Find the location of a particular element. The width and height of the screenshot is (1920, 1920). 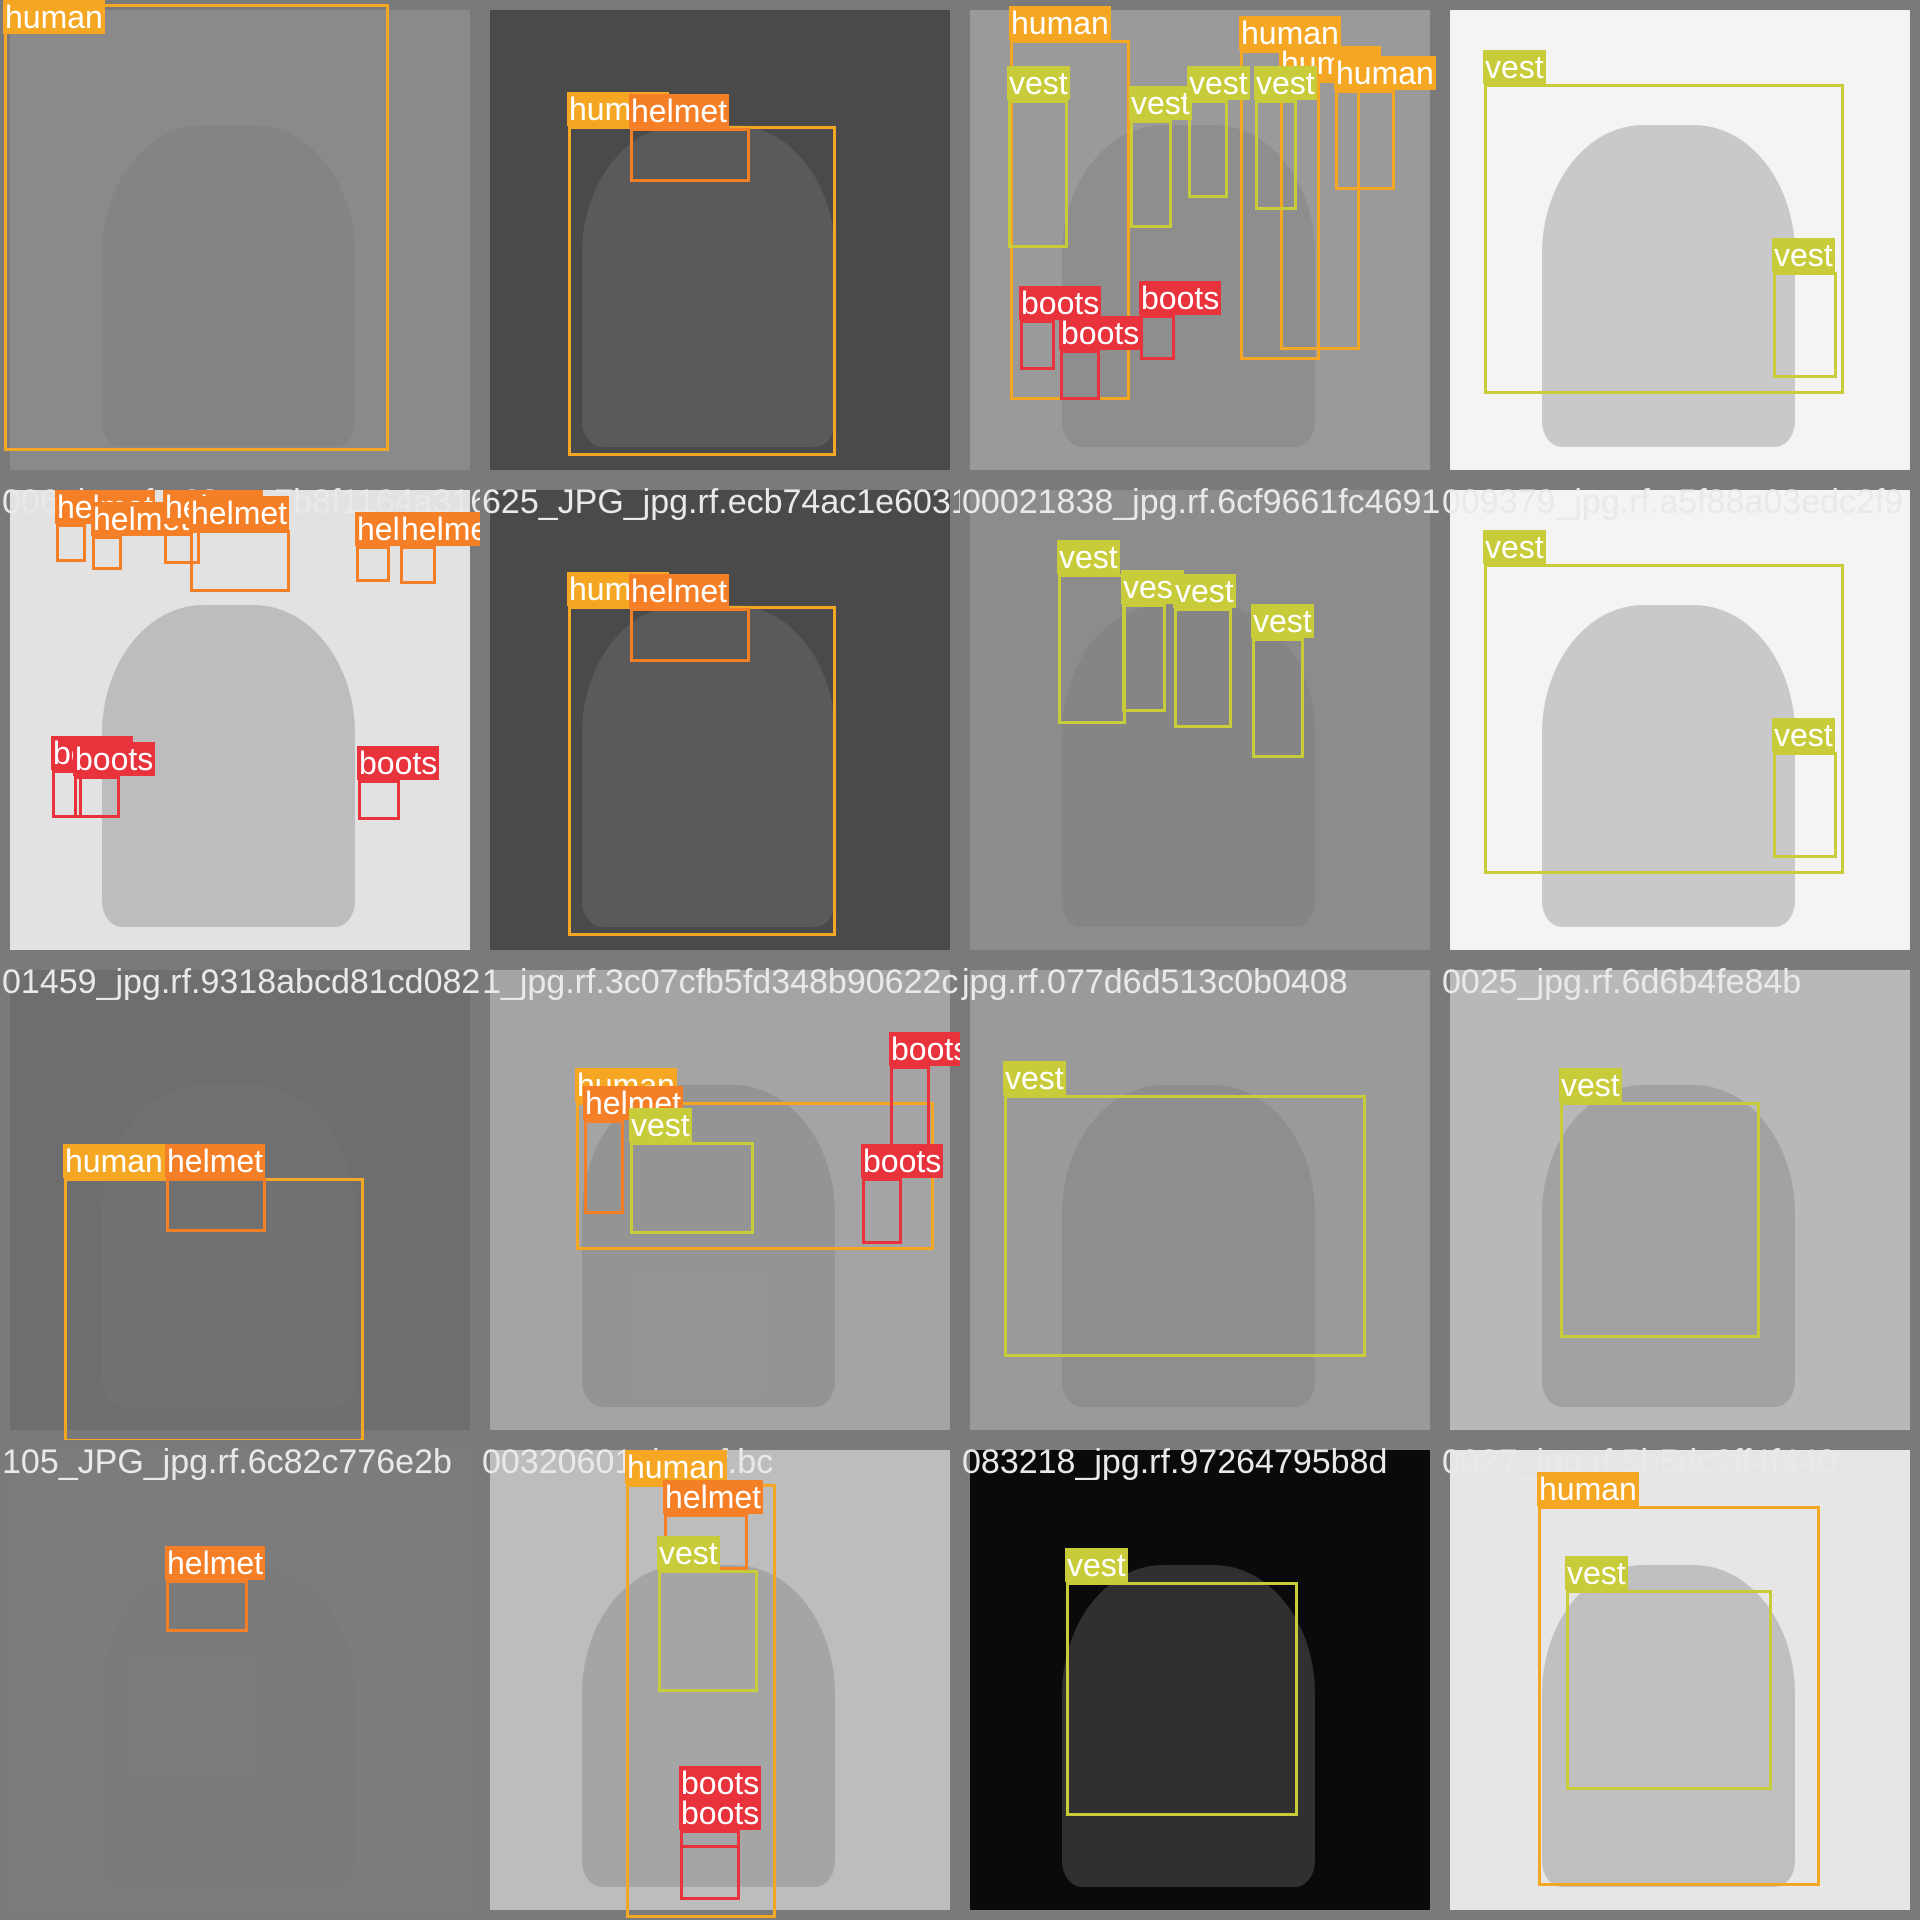

image-tile-t22: jpg.rf.077d6d513c0b0408 vest is located at coordinates (1200, 1200).